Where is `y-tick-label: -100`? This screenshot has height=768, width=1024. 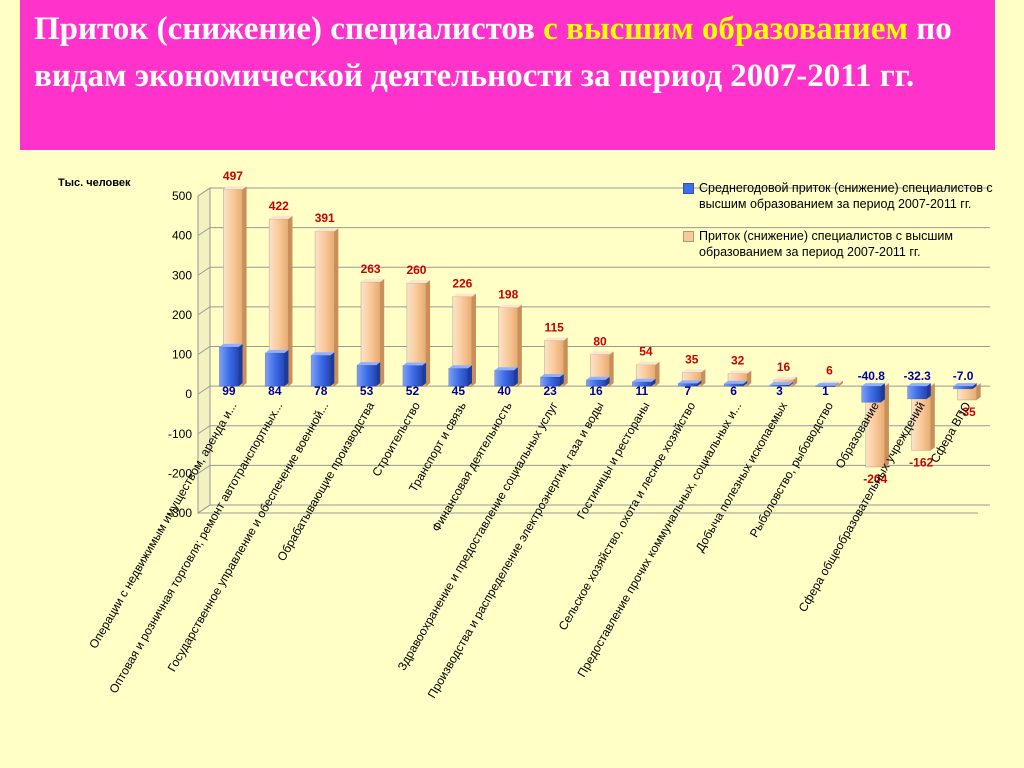
y-tick-label: -100 is located at coordinates (180, 434).